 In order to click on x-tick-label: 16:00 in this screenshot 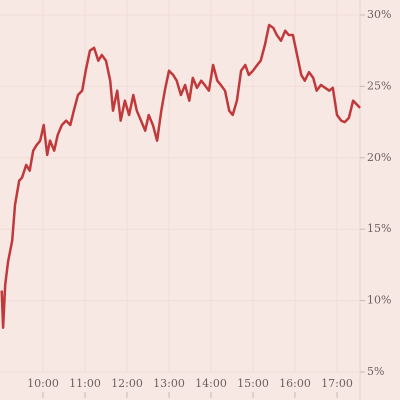, I will do `click(295, 383)`.